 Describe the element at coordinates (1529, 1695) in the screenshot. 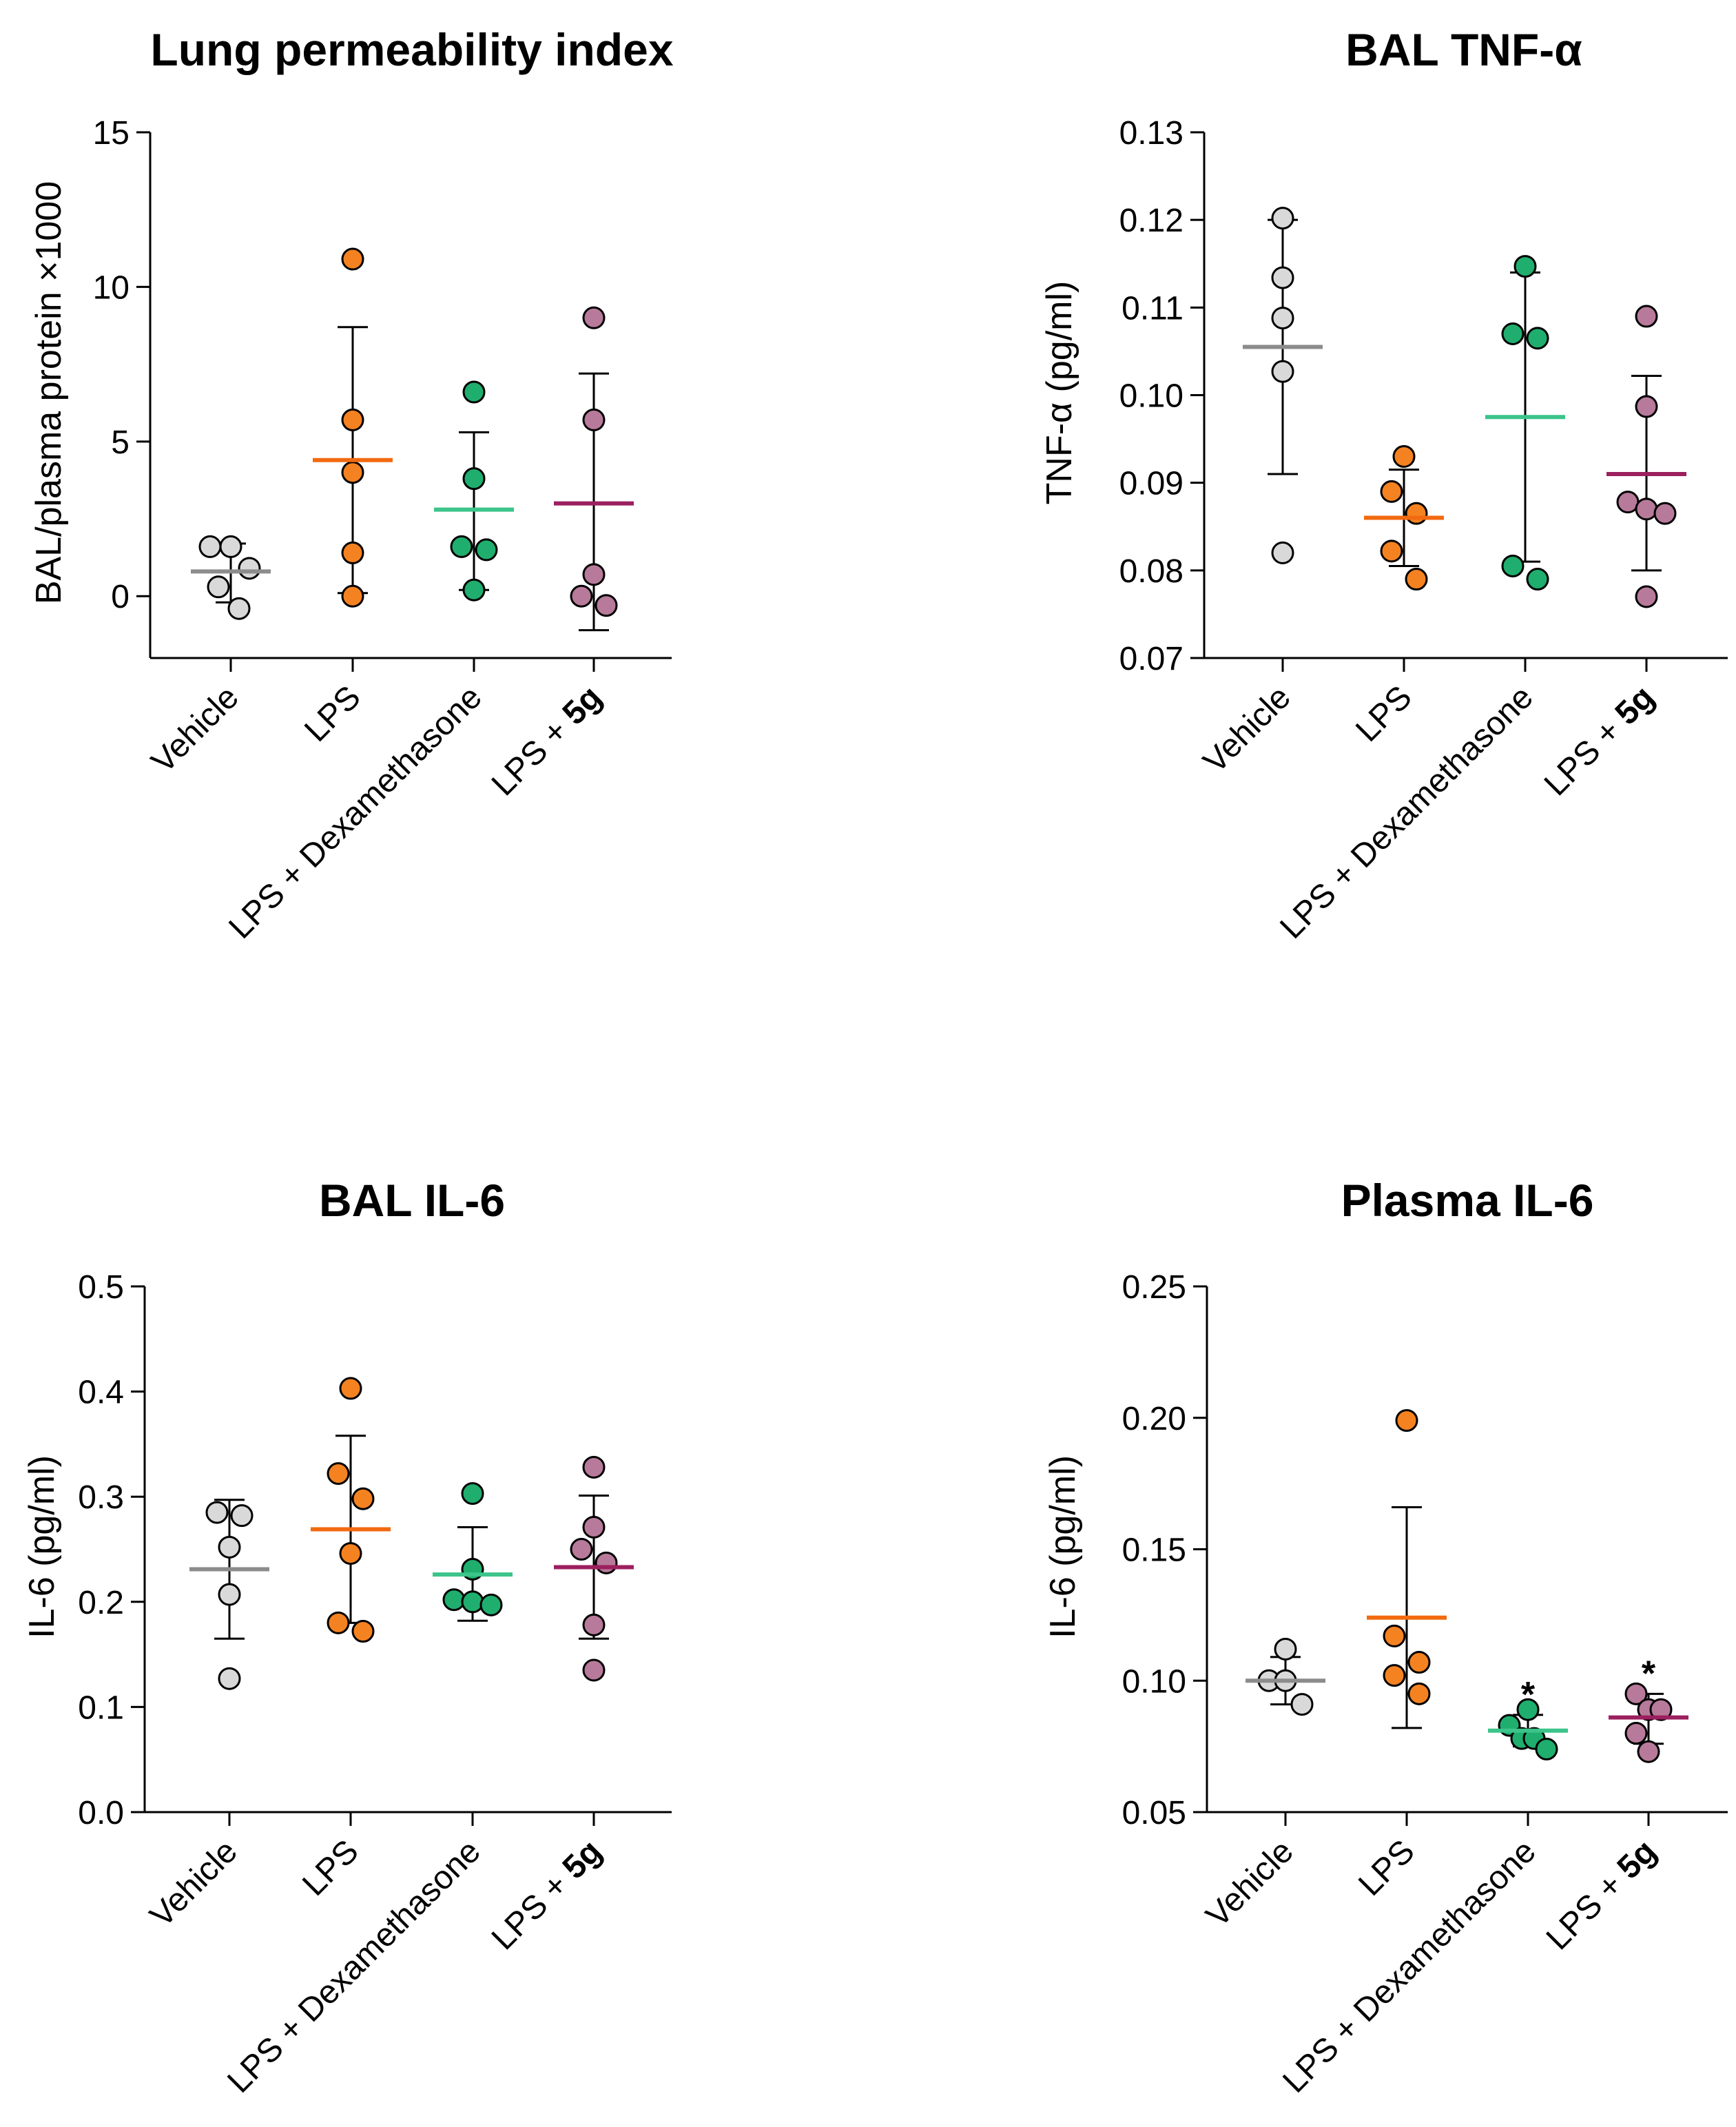

I see `significance-marker: *` at that location.